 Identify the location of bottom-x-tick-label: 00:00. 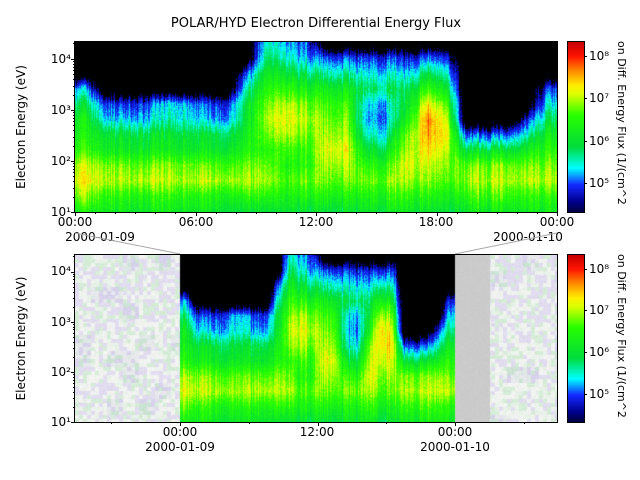
(180, 432).